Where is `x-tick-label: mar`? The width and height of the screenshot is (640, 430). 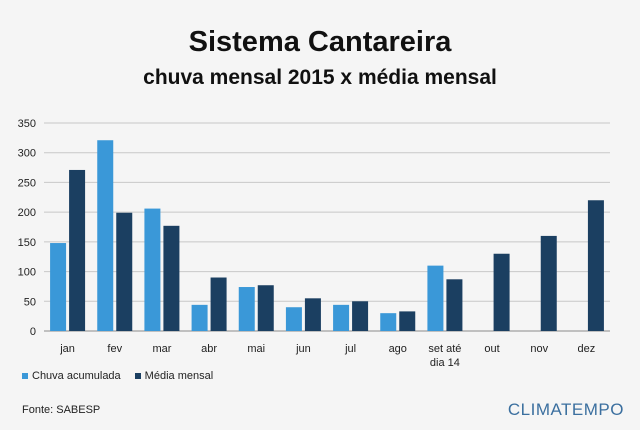 x-tick-label: mar is located at coordinates (161, 349).